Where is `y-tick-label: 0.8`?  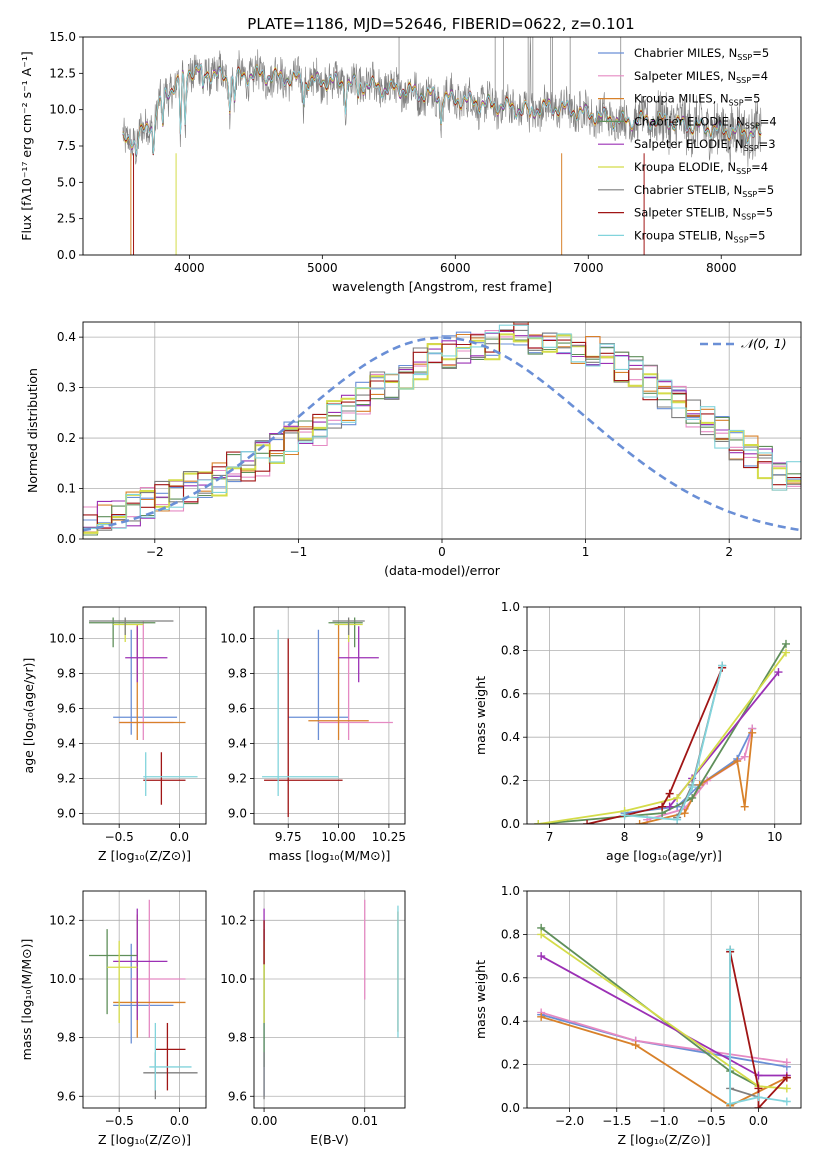 y-tick-label: 0.8 is located at coordinates (510, 934).